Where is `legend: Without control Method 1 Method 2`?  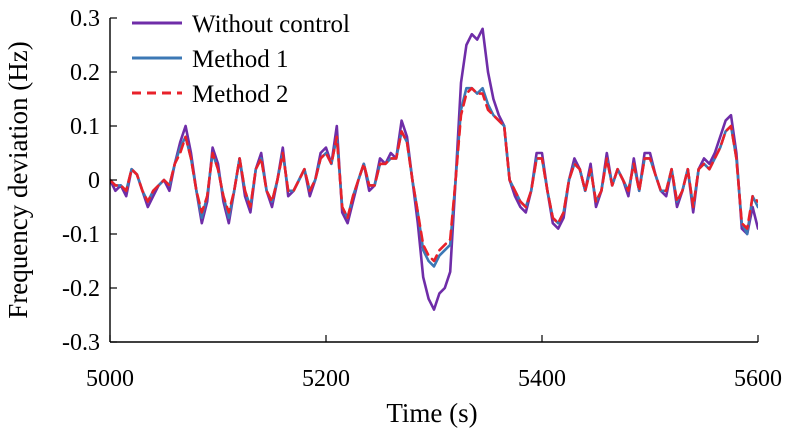 legend: Without control Method 1 Method 2 is located at coordinates (241, 59).